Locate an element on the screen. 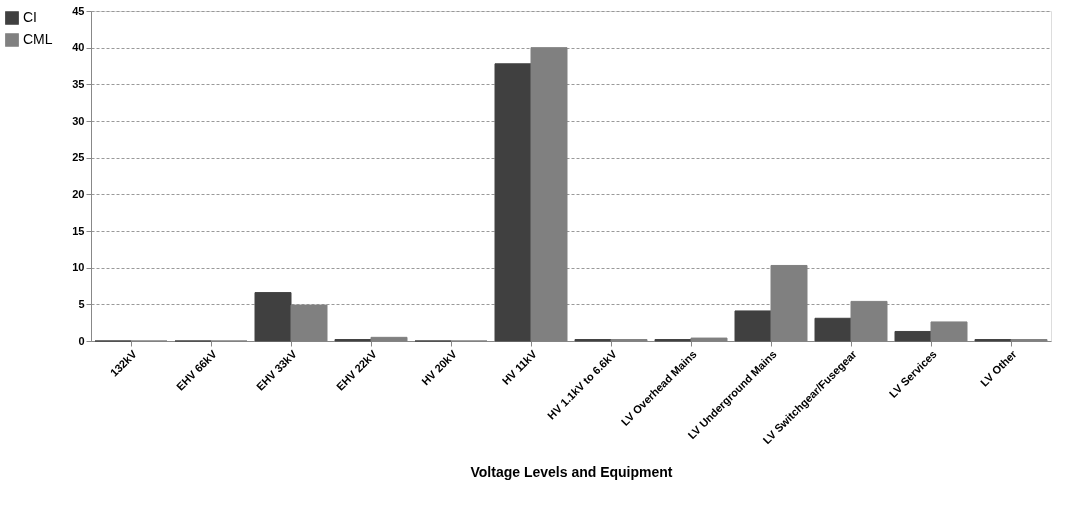 The width and height of the screenshot is (1088, 531). x-axis-title: Voltage Levels and Equipment is located at coordinates (571, 472).